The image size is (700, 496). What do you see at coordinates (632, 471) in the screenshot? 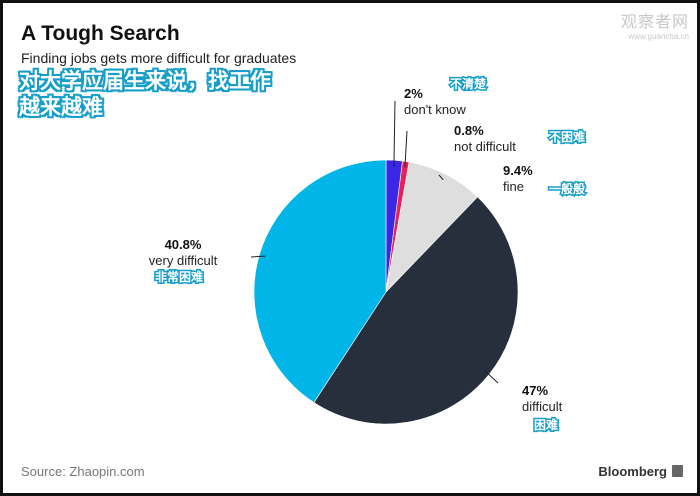
I see `brand-name: Bloomberg` at bounding box center [632, 471].